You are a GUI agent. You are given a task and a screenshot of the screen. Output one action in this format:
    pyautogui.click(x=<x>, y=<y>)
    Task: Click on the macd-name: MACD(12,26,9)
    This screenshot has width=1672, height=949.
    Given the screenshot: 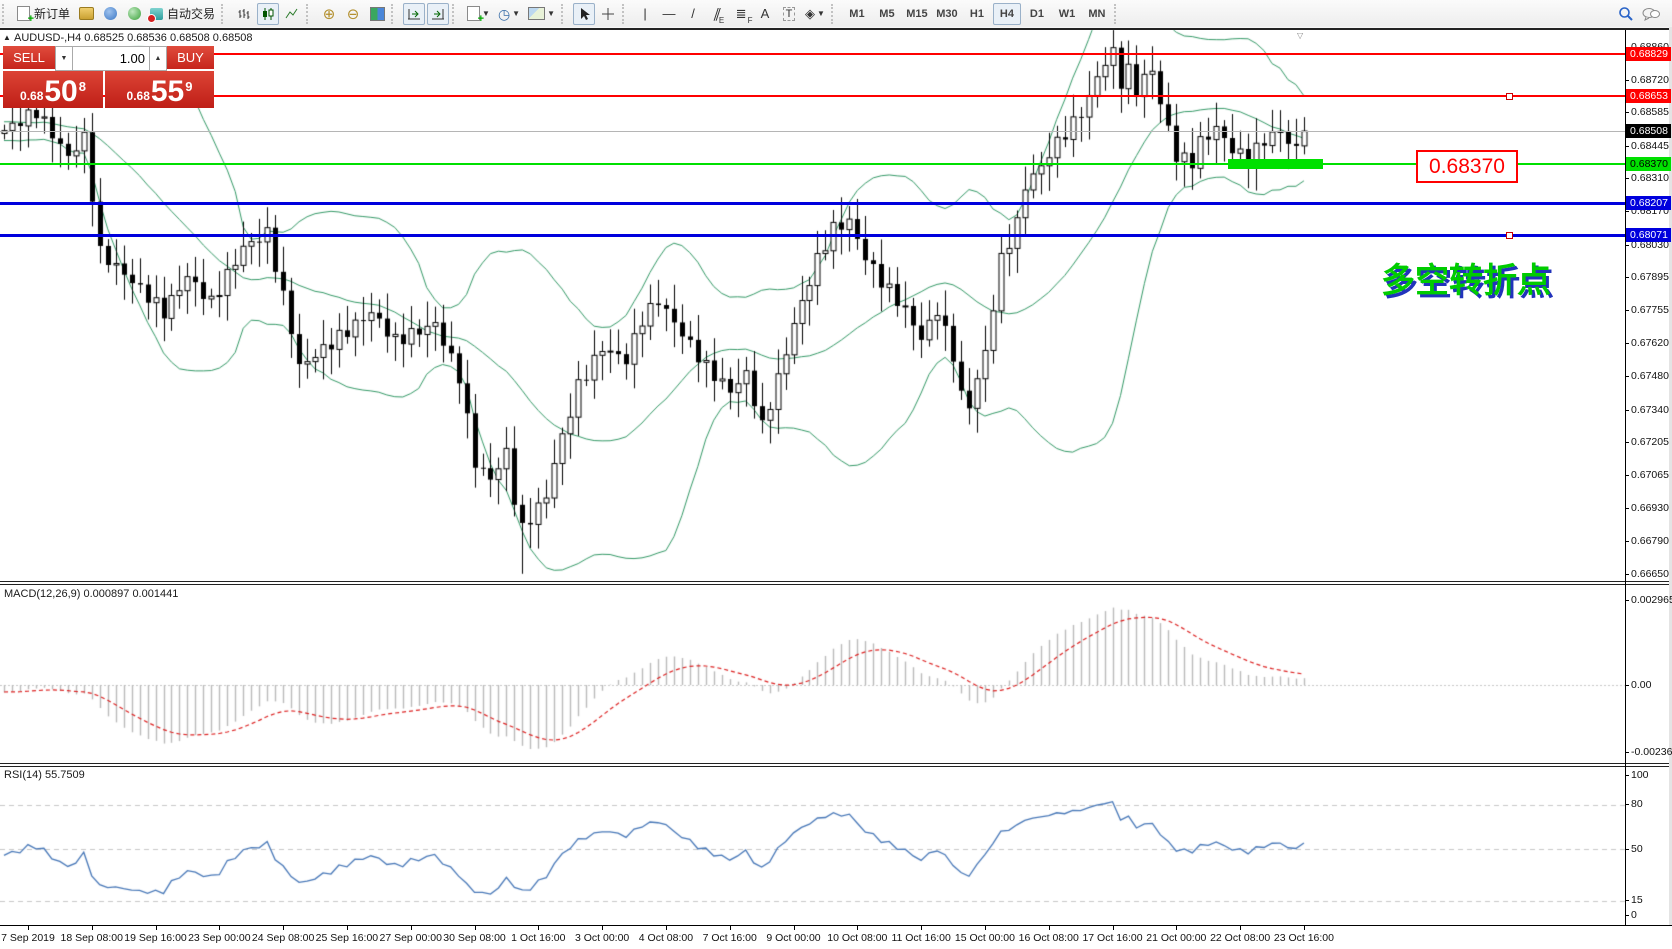 What is the action you would take?
    pyautogui.click(x=42, y=594)
    